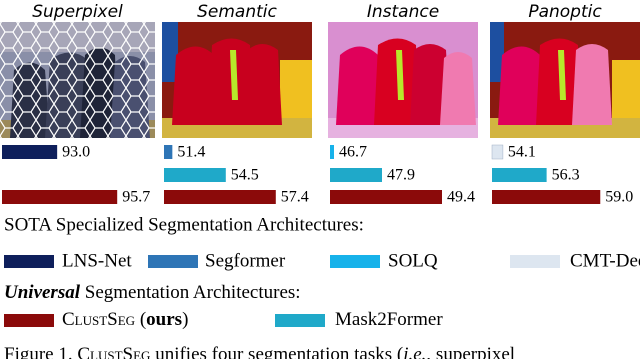  Describe the element at coordinates (185, 319) in the screenshot. I see `text-part: )` at that location.